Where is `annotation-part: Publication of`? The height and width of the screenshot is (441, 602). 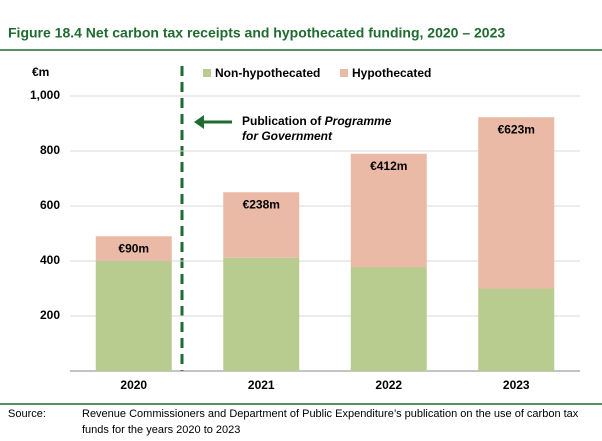
annotation-part: Publication of is located at coordinates (283, 121).